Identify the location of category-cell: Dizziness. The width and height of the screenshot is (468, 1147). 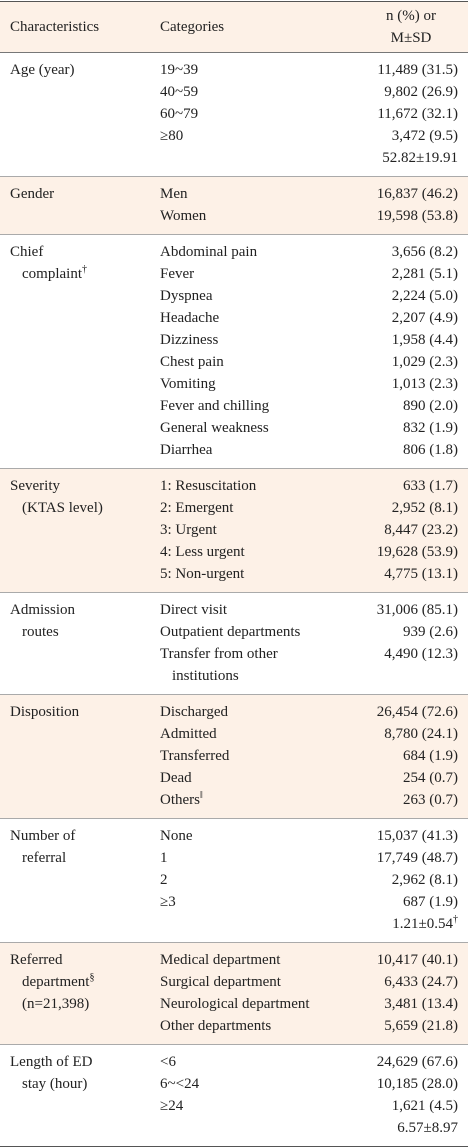
(276, 340).